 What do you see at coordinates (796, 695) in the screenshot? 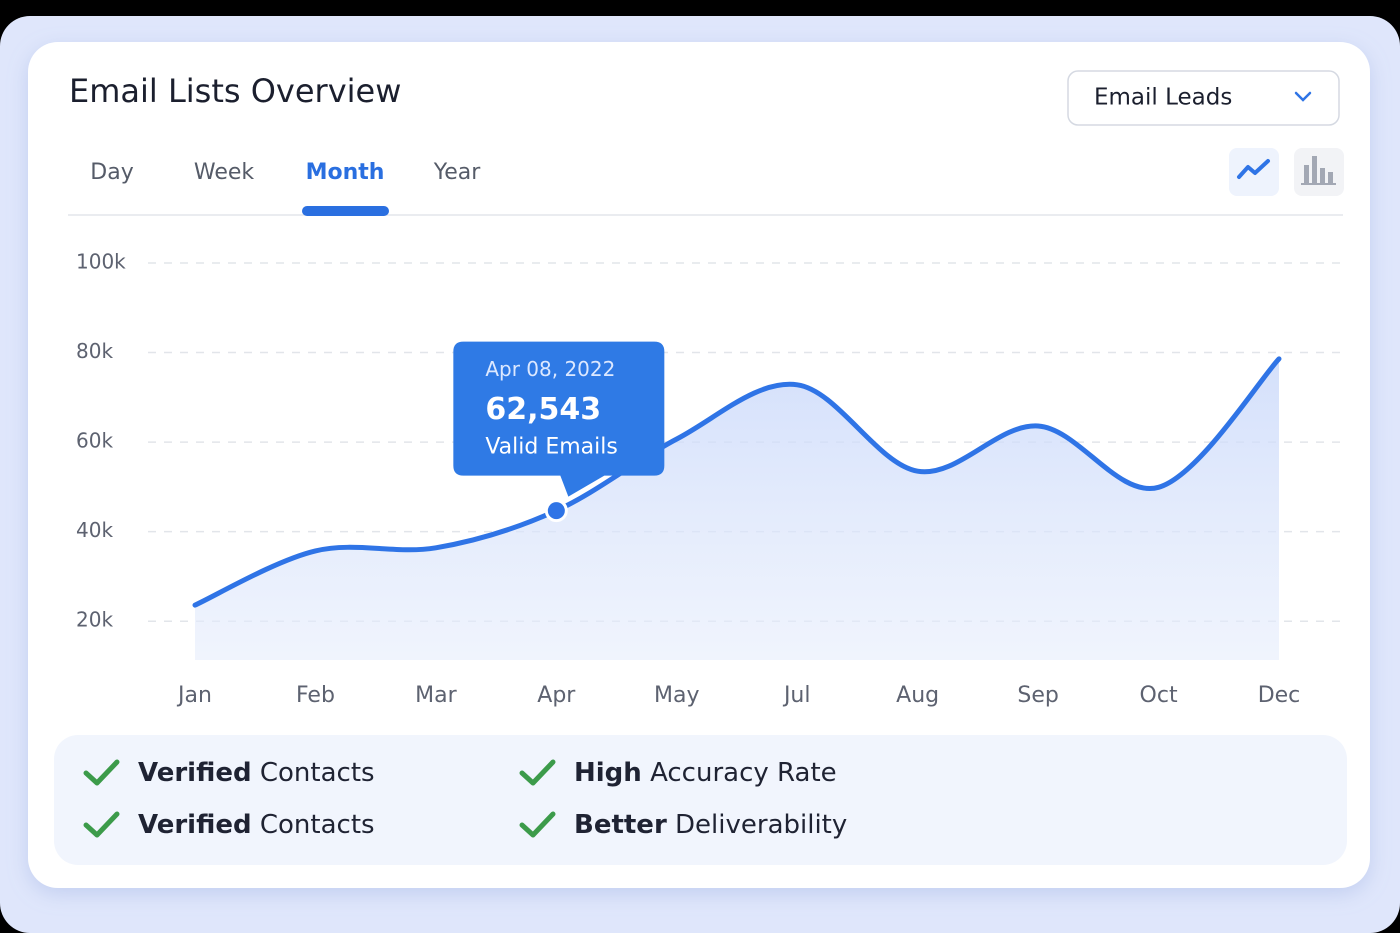
I see `x-tick-label: Jul` at bounding box center [796, 695].